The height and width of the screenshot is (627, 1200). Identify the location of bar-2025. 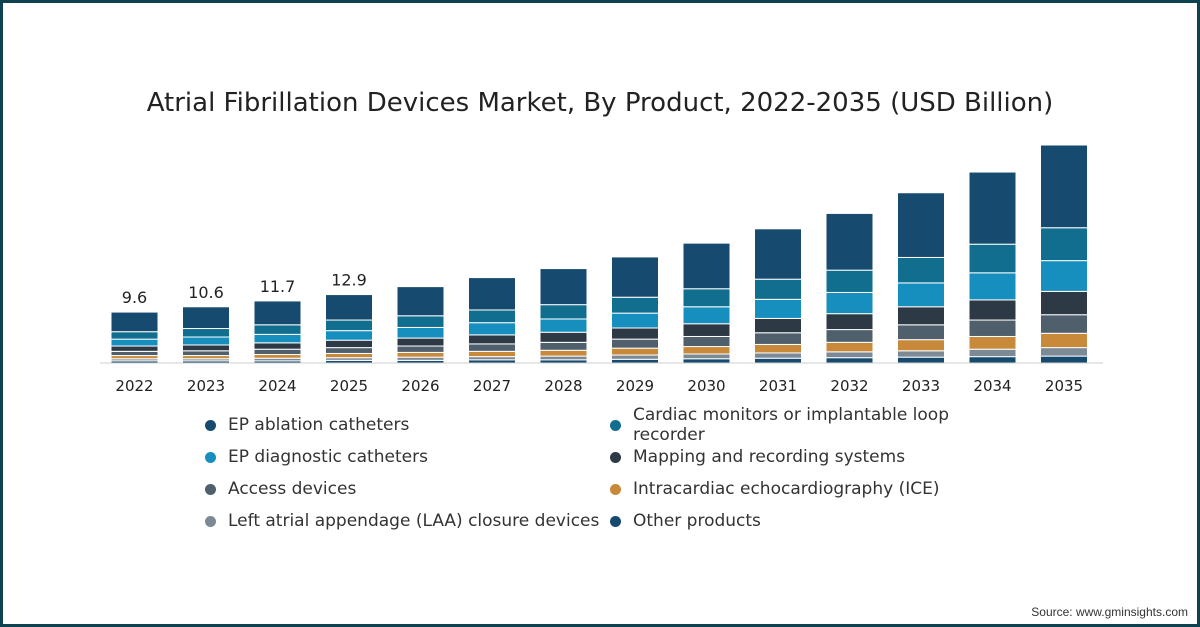
(349, 329).